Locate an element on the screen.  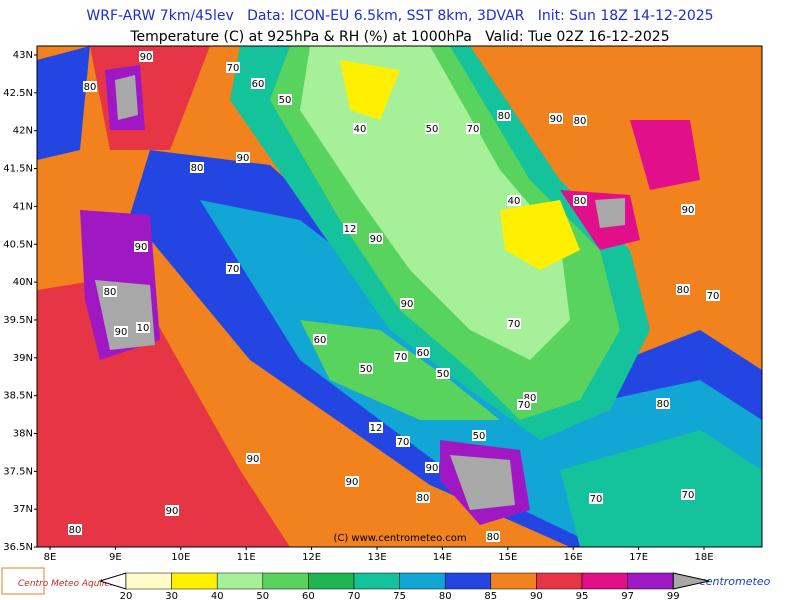
contour-label: 12 is located at coordinates (376, 428).